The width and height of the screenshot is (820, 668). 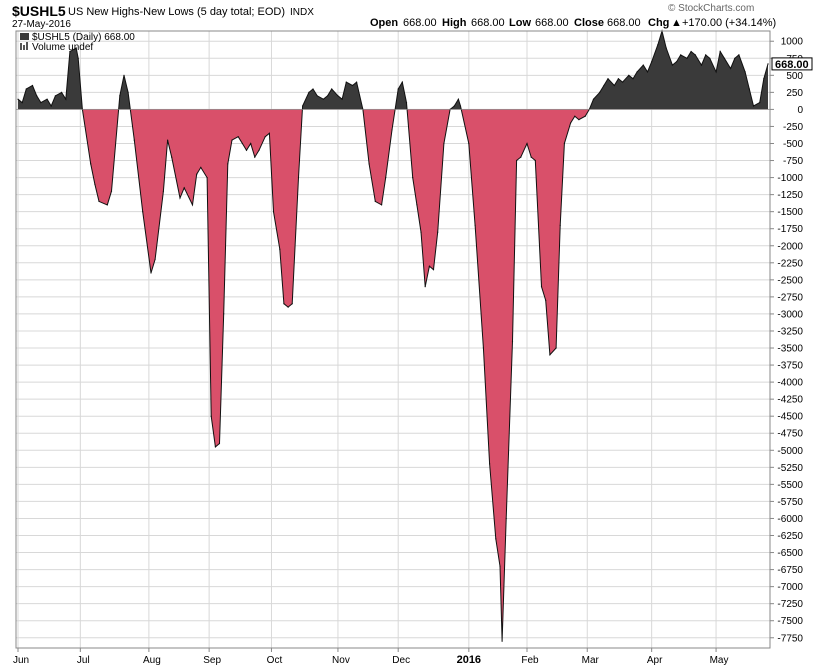 What do you see at coordinates (790, 519) in the screenshot?
I see `y-tick-label: -6000` at bounding box center [790, 519].